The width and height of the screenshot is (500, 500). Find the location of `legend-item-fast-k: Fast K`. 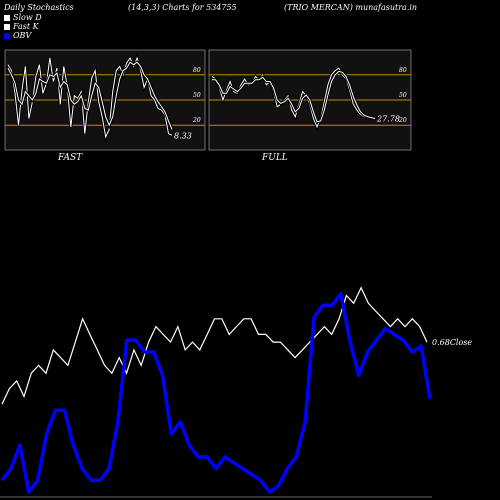

legend-item-fast-k: Fast K is located at coordinates (23, 26).